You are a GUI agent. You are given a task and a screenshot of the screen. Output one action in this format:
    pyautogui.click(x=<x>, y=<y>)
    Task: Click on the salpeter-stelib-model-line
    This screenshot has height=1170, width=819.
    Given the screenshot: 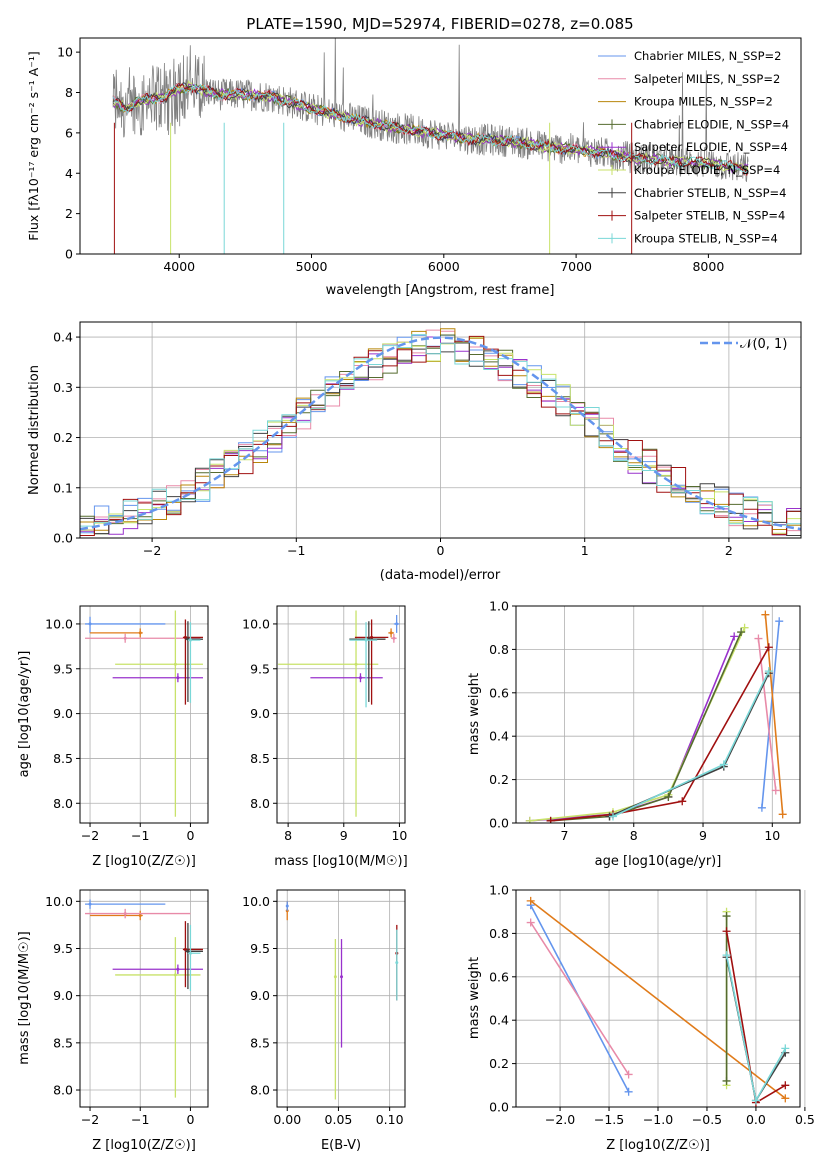 What is the action you would take?
    pyautogui.click(x=430, y=130)
    